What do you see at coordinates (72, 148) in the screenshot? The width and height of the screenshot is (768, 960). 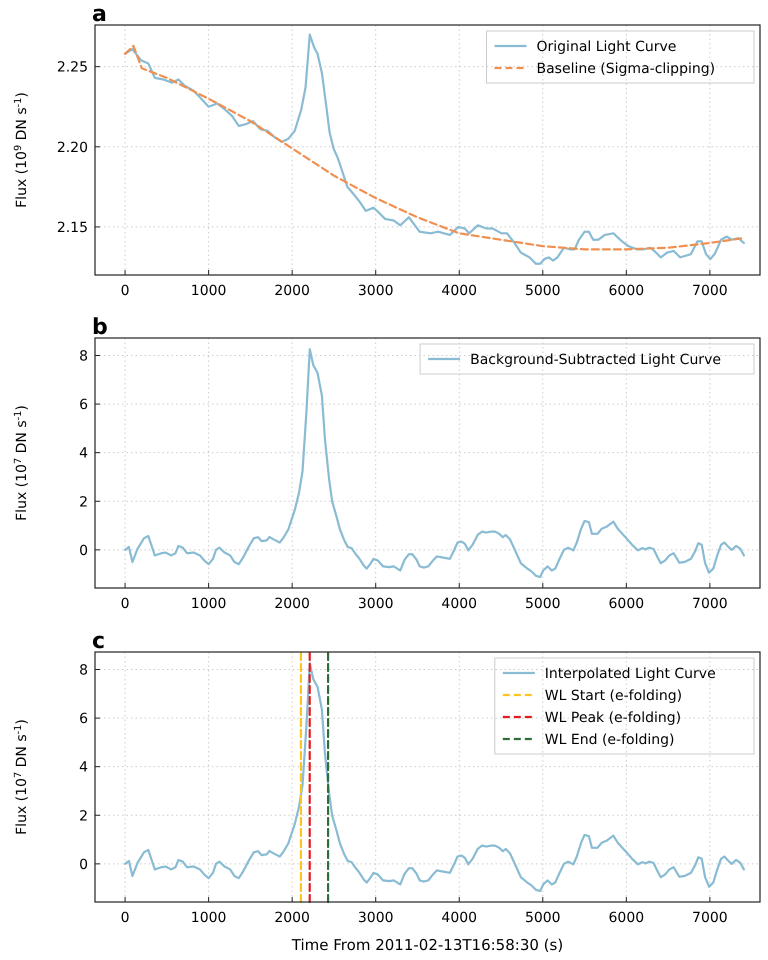 I see `y-tick-label: 2.20` at bounding box center [72, 148].